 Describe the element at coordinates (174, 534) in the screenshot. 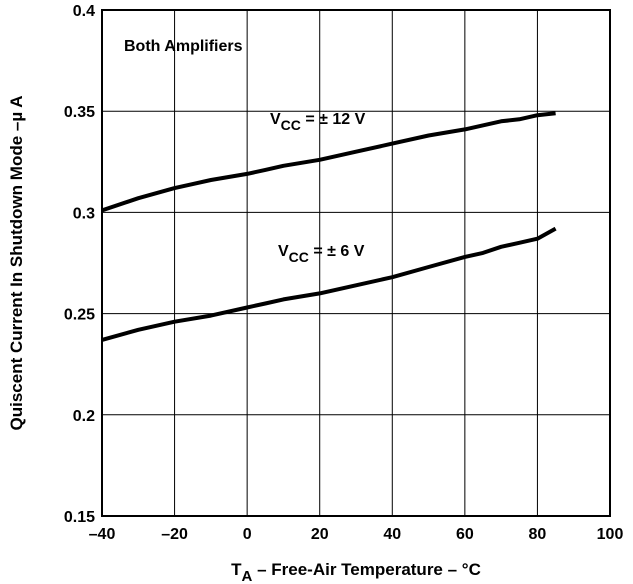

I see `x-tick-label: –20` at that location.